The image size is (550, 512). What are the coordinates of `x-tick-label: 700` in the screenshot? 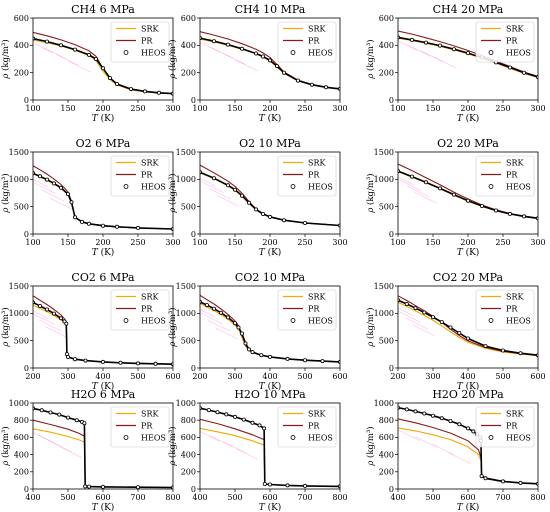 It's located at (137, 497).